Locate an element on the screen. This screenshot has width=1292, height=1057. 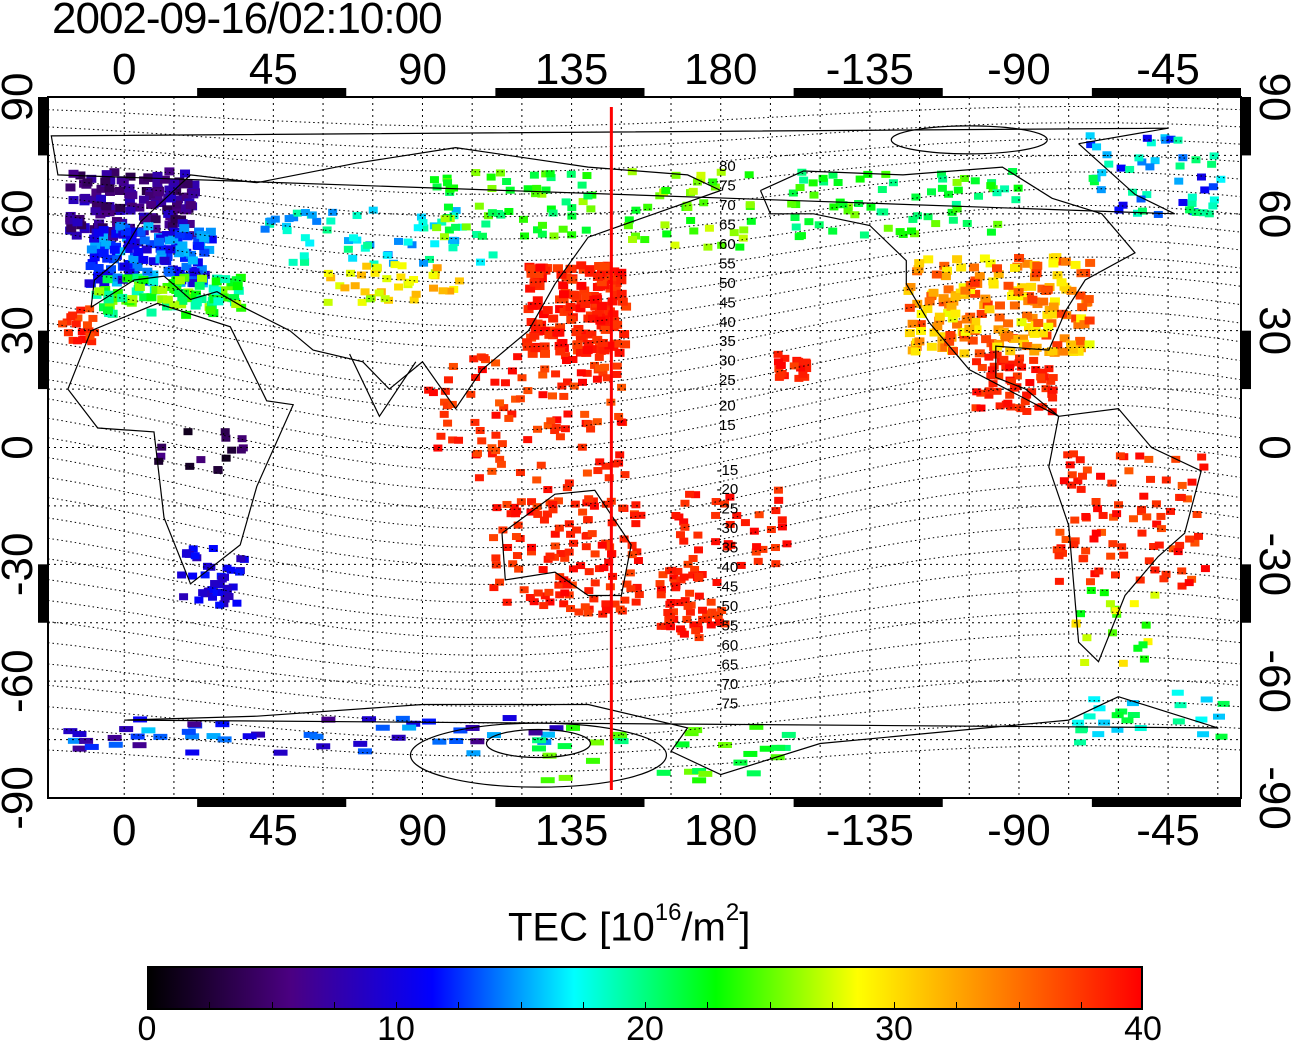
lon-tick-label-bottom: -45 is located at coordinates (1168, 830).